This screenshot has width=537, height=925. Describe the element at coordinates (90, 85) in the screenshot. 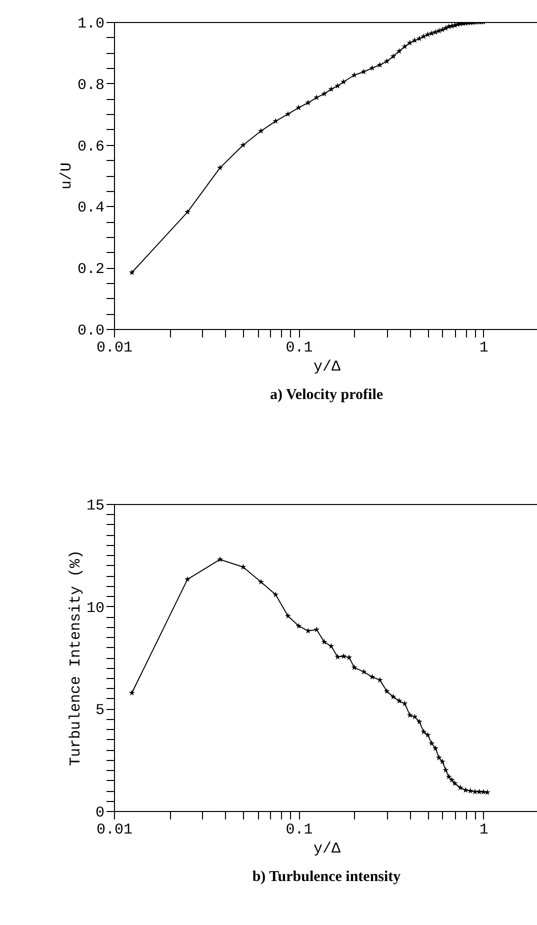

I see `y-tick-label: 0.8` at that location.